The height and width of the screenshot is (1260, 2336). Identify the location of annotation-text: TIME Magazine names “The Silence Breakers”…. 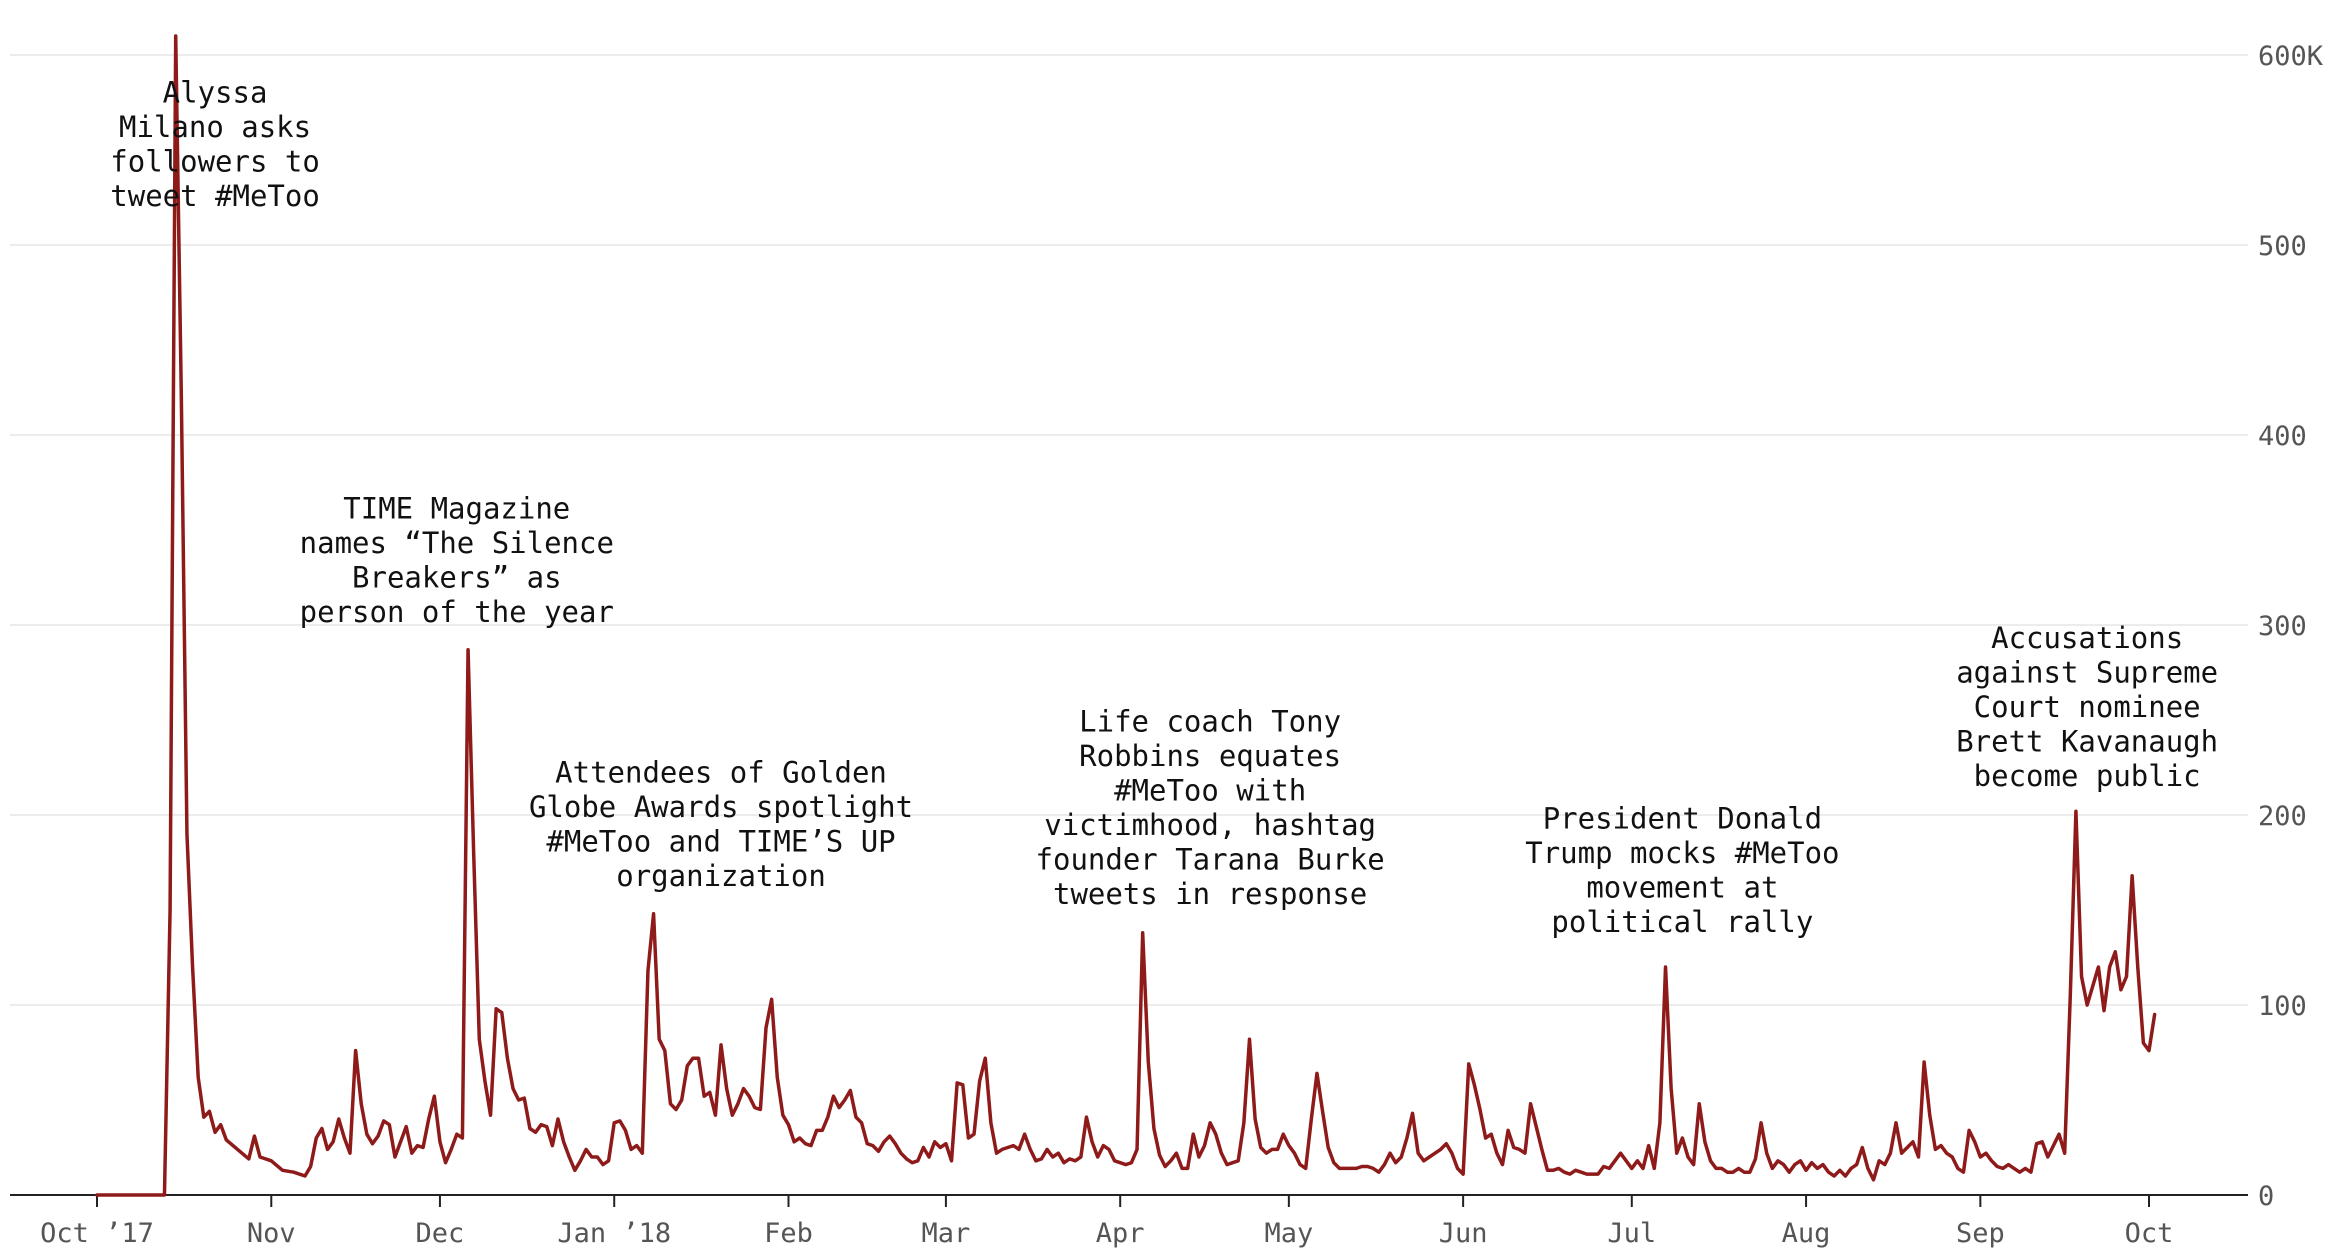
(457, 561).